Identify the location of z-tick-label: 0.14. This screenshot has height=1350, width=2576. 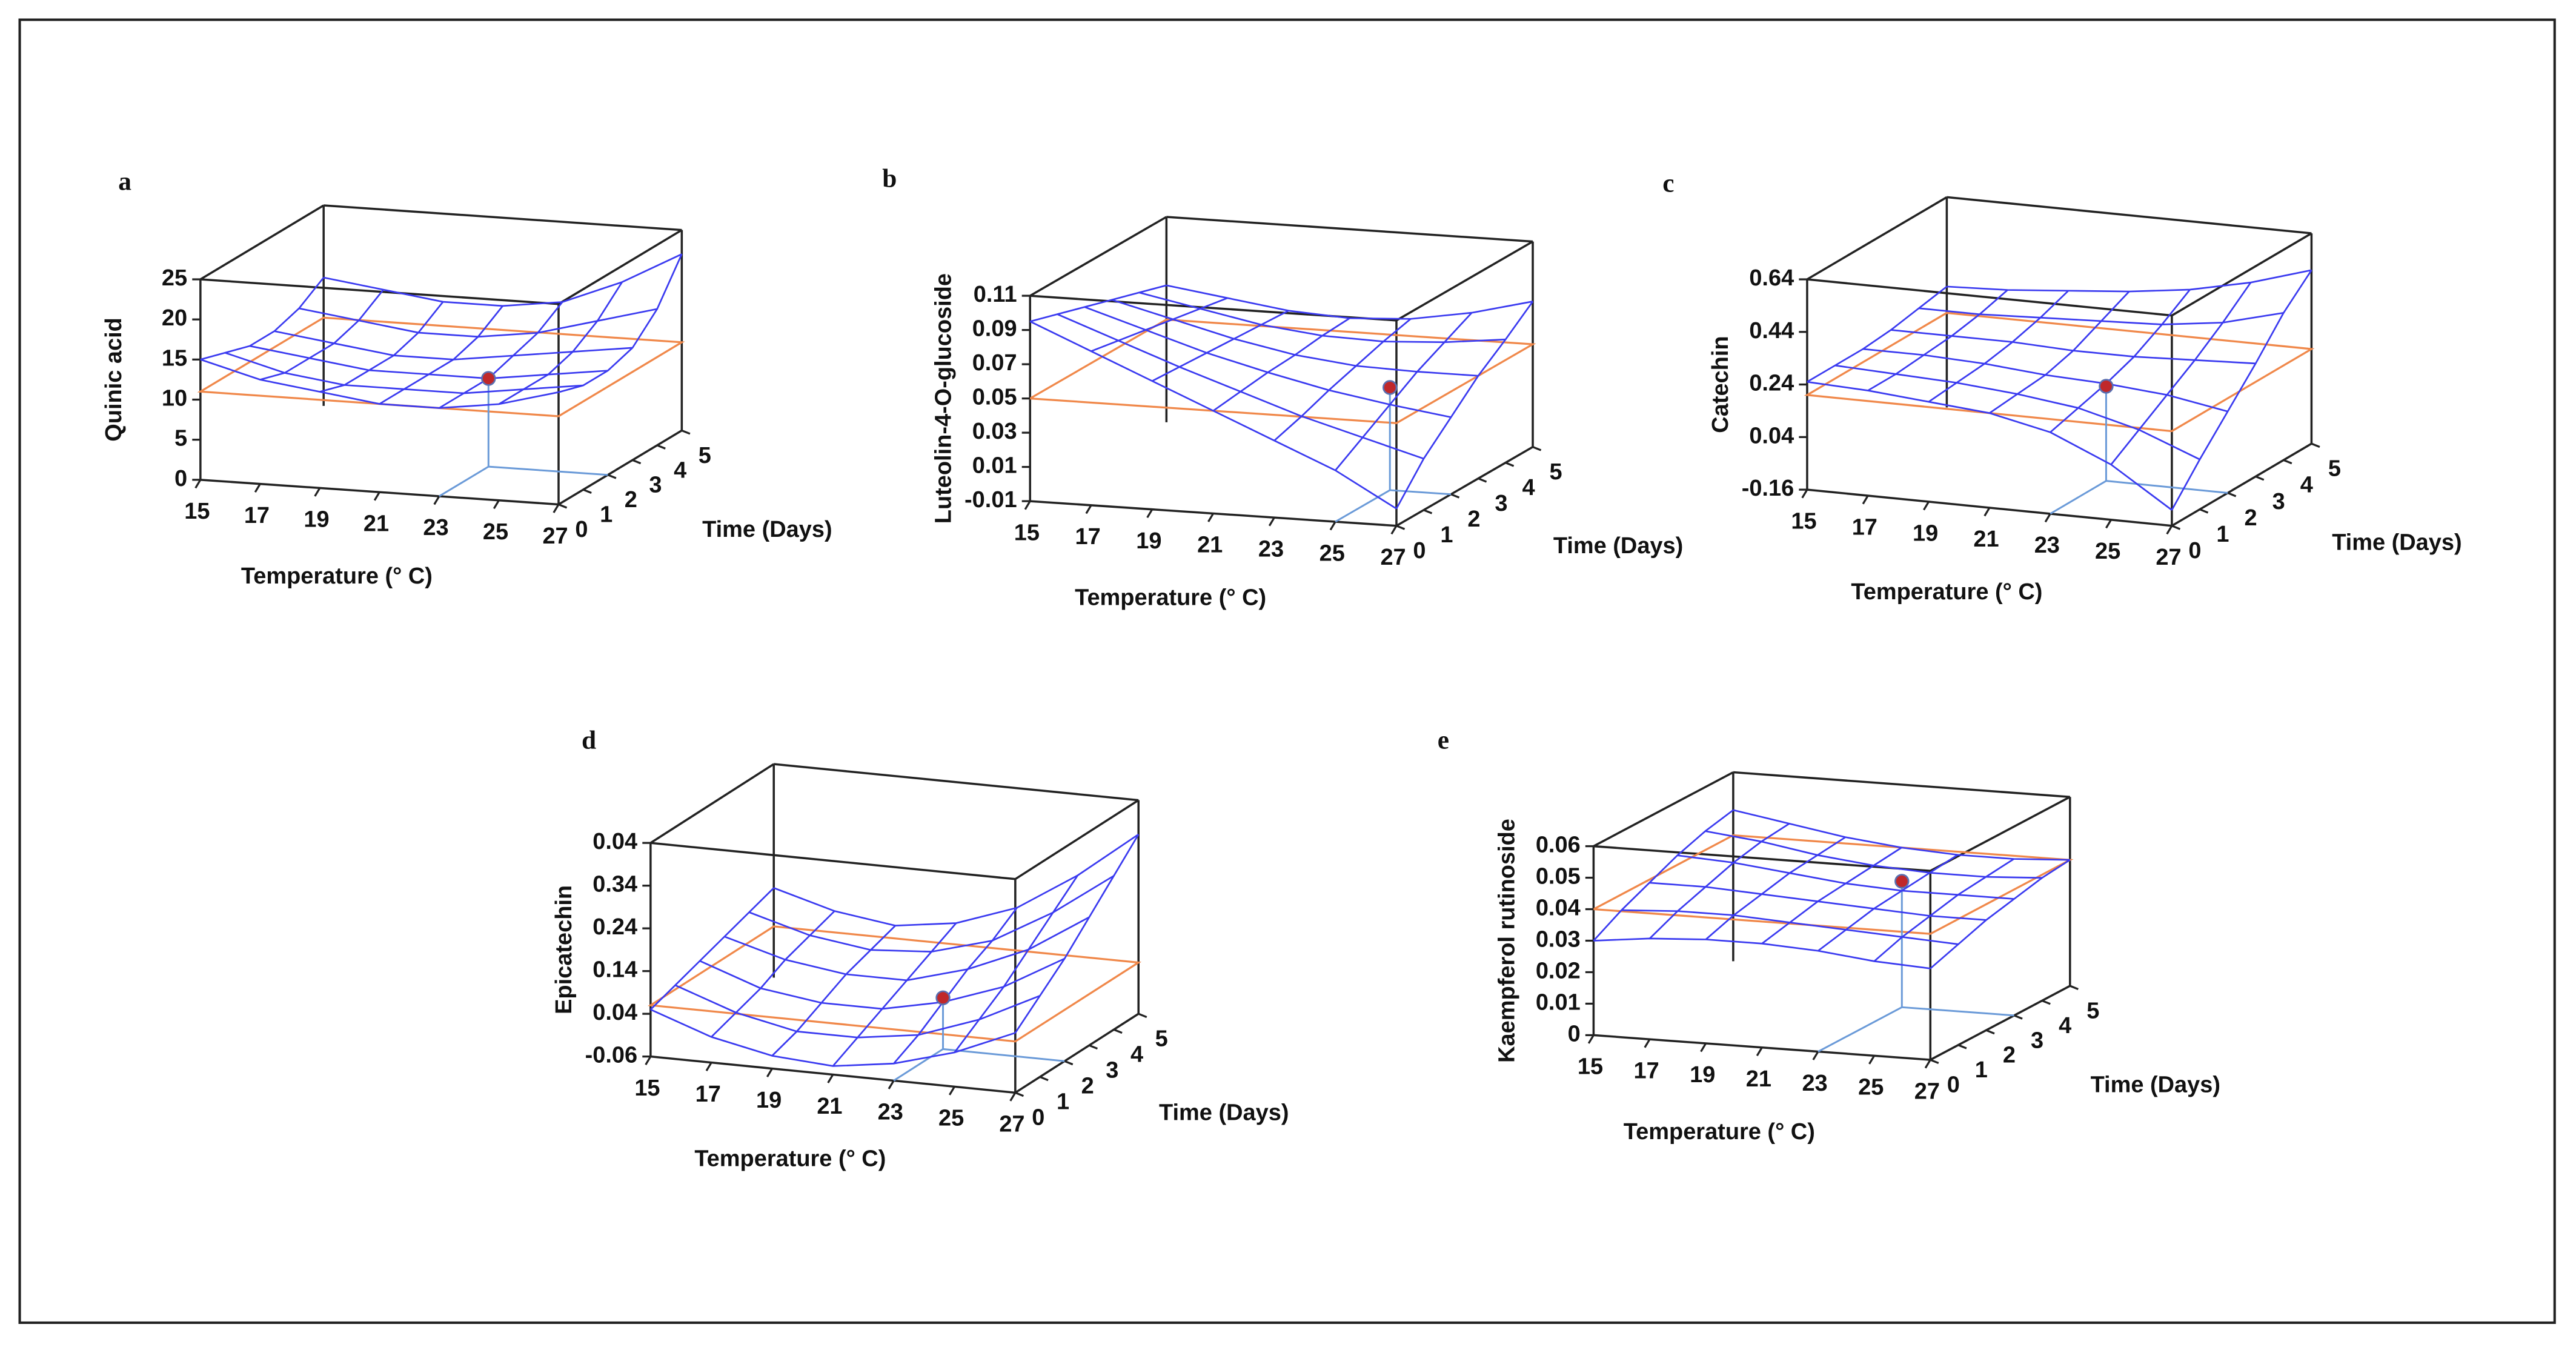
(615, 970).